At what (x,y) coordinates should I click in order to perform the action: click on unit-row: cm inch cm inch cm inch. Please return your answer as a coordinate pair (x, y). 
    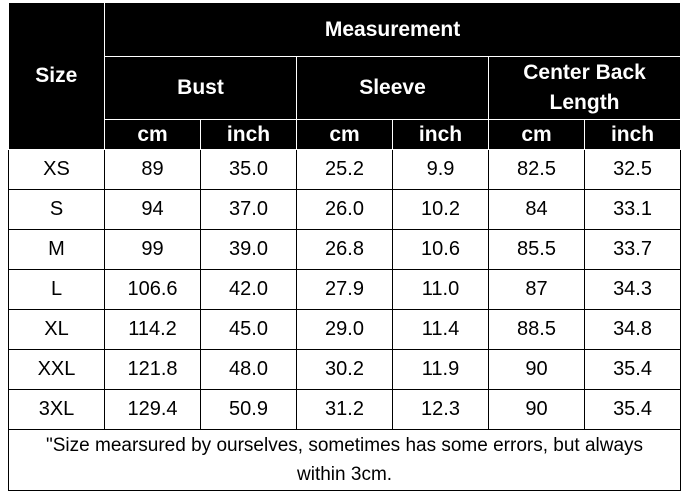
    Looking at the image, I should click on (345, 134).